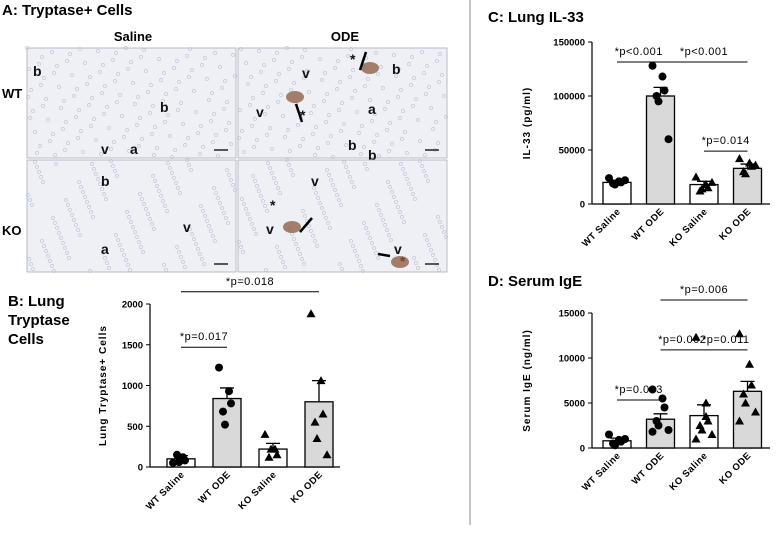  What do you see at coordinates (688, 227) in the screenshot?
I see `x-tick-label: KO Saline` at bounding box center [688, 227].